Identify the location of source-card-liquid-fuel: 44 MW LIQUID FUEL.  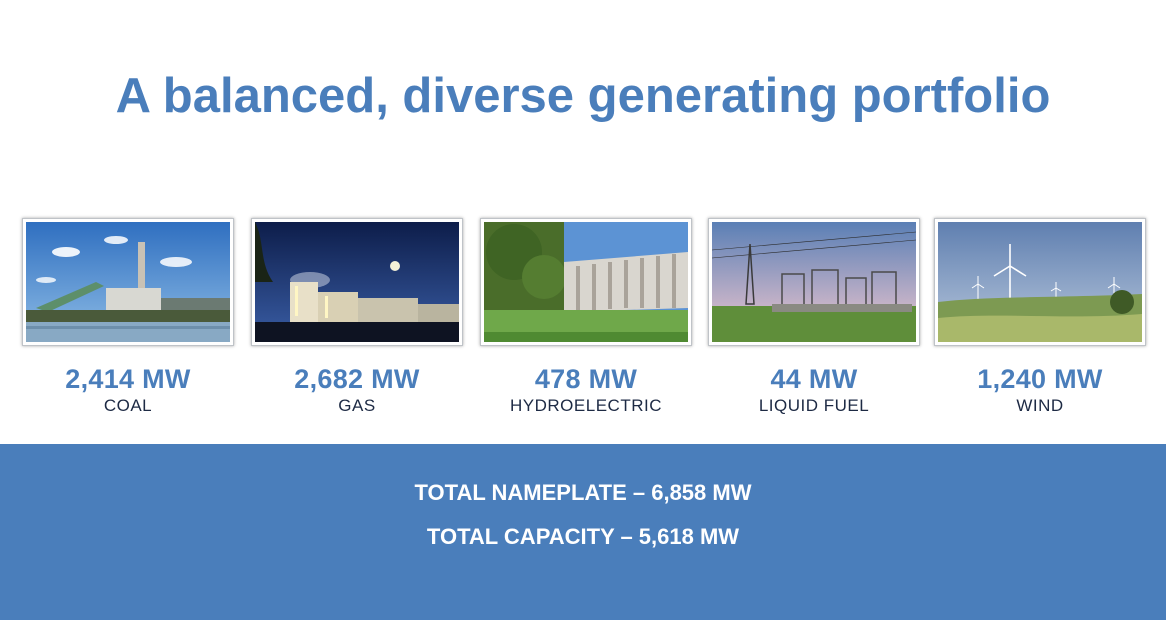
(814, 317).